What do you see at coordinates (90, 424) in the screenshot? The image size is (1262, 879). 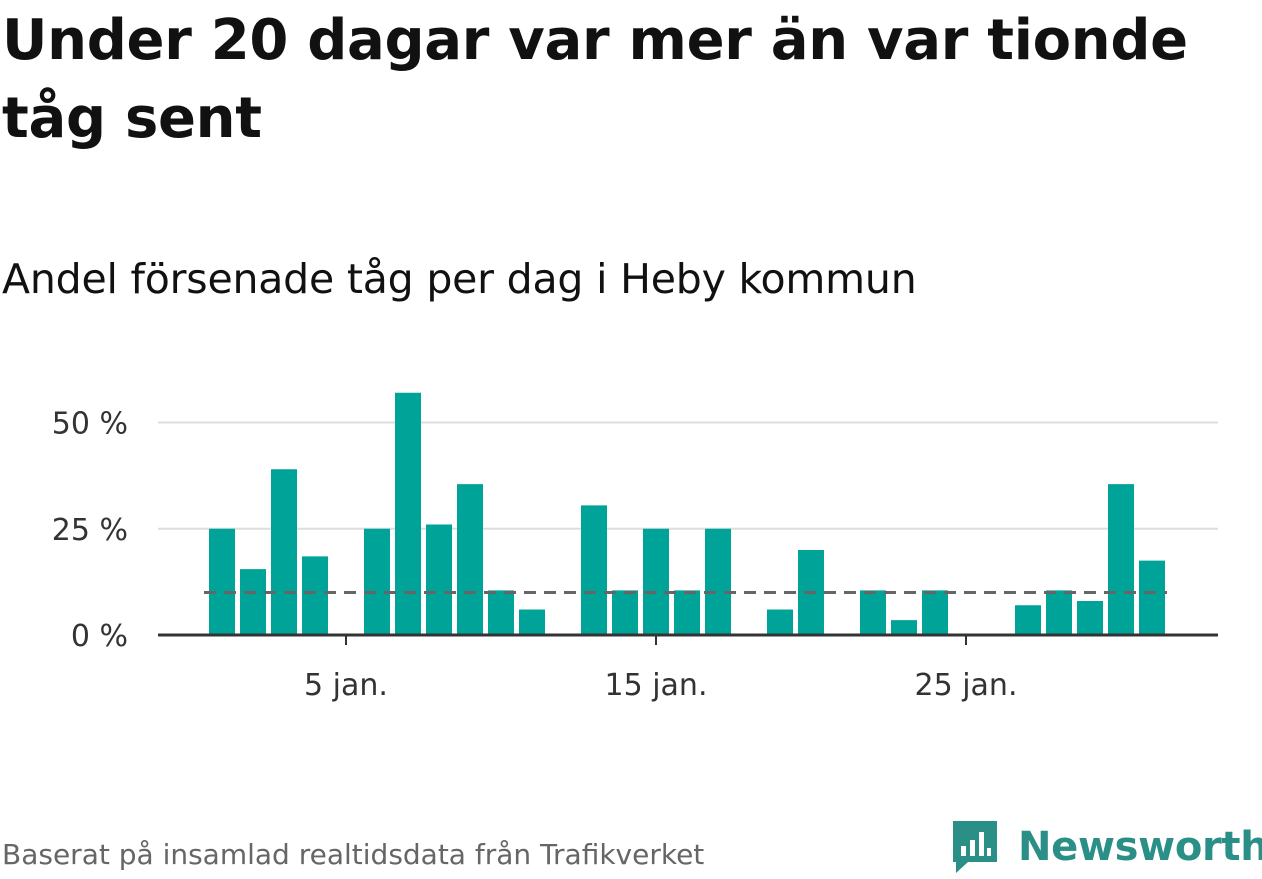 I see `y-tick-label: 50 %` at bounding box center [90, 424].